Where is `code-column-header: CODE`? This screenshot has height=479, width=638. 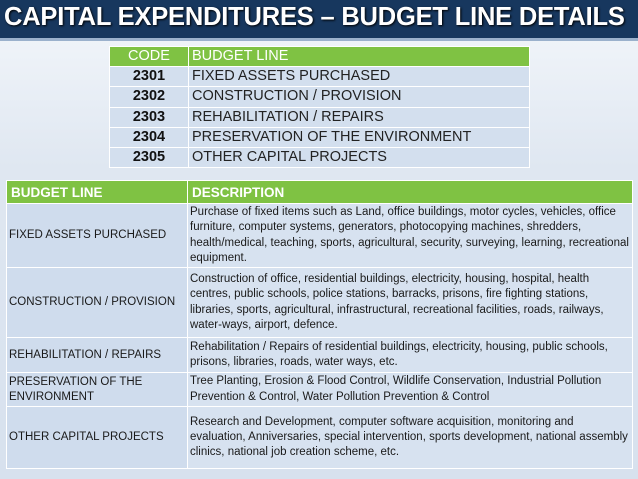
code-column-header: CODE is located at coordinates (149, 56).